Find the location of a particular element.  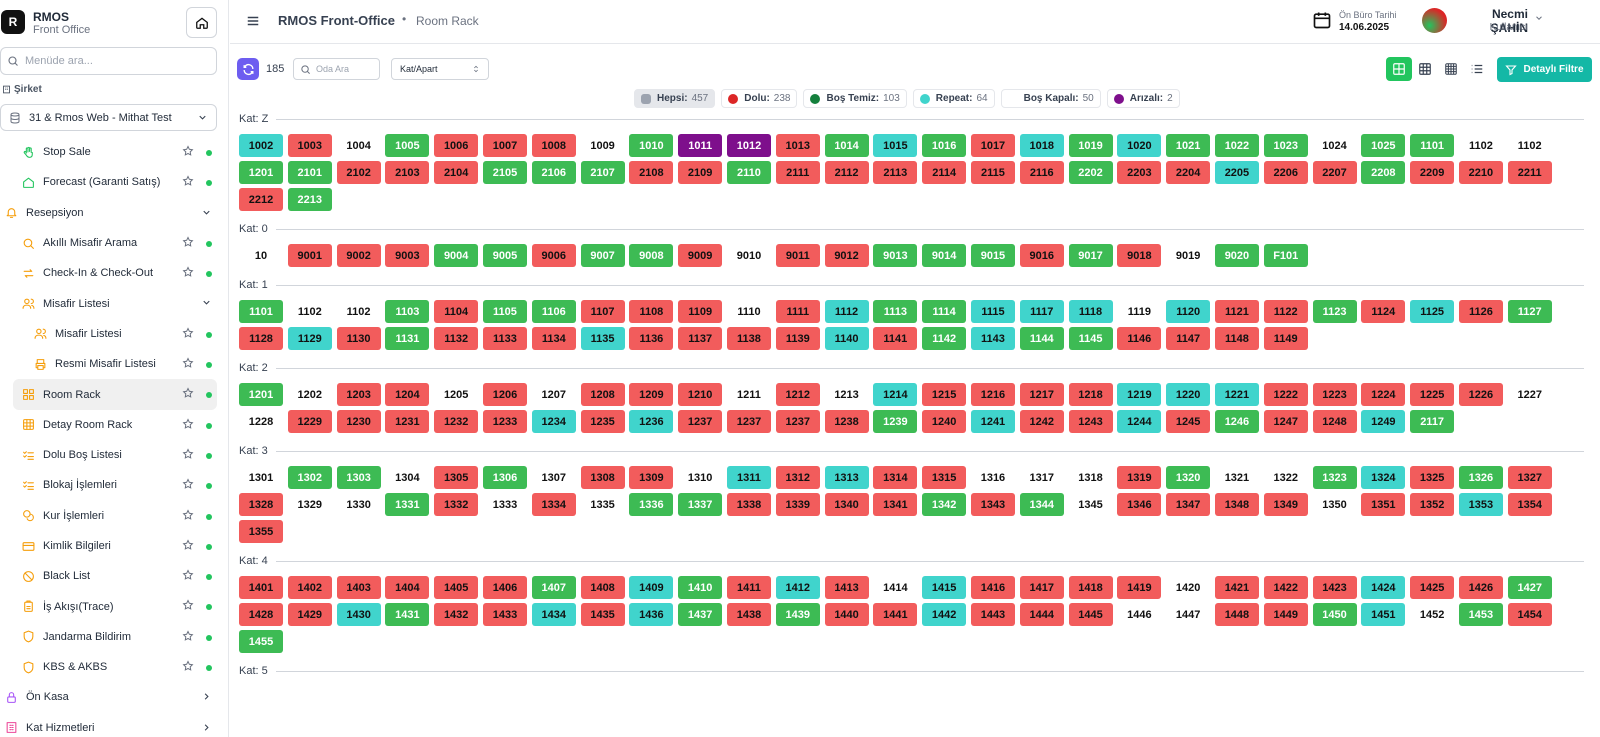

room-cell: 2105 is located at coordinates (504, 172).